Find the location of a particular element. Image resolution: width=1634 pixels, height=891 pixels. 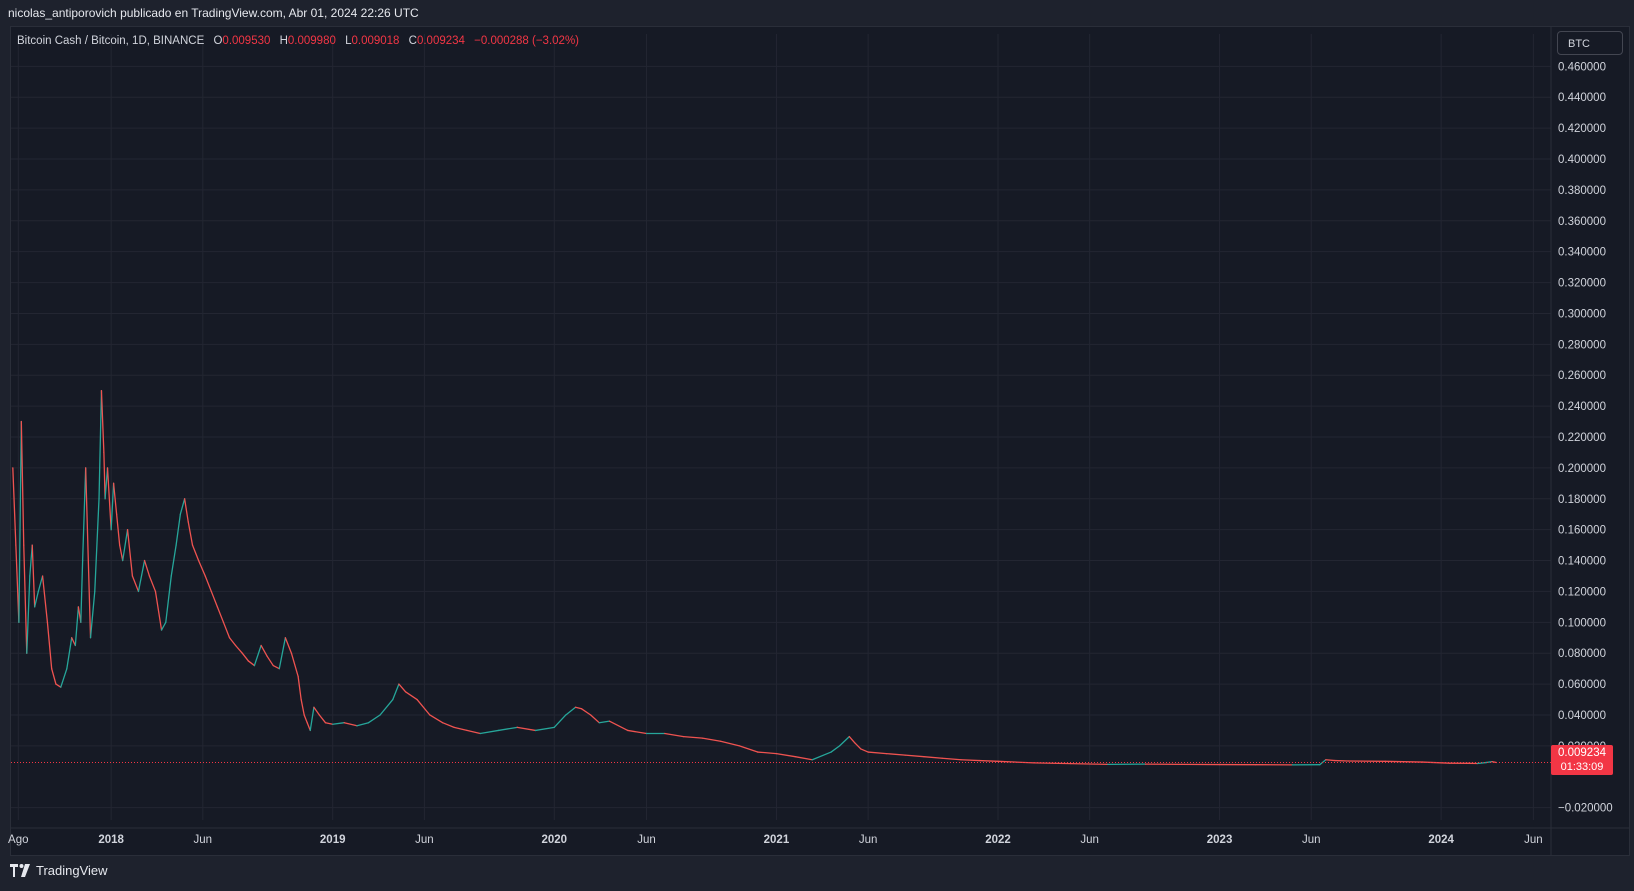

y-tick-label: 0.320000 is located at coordinates (1582, 284).